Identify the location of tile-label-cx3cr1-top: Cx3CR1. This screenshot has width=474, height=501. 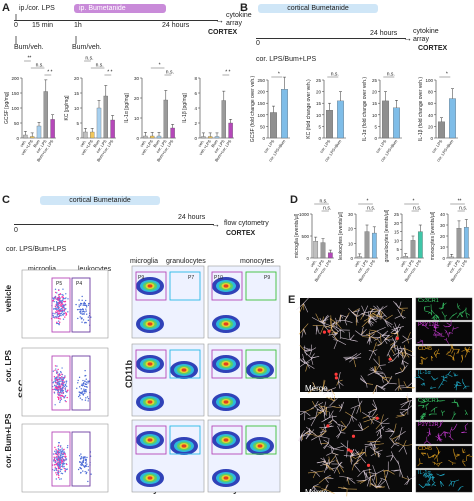
(428, 301).